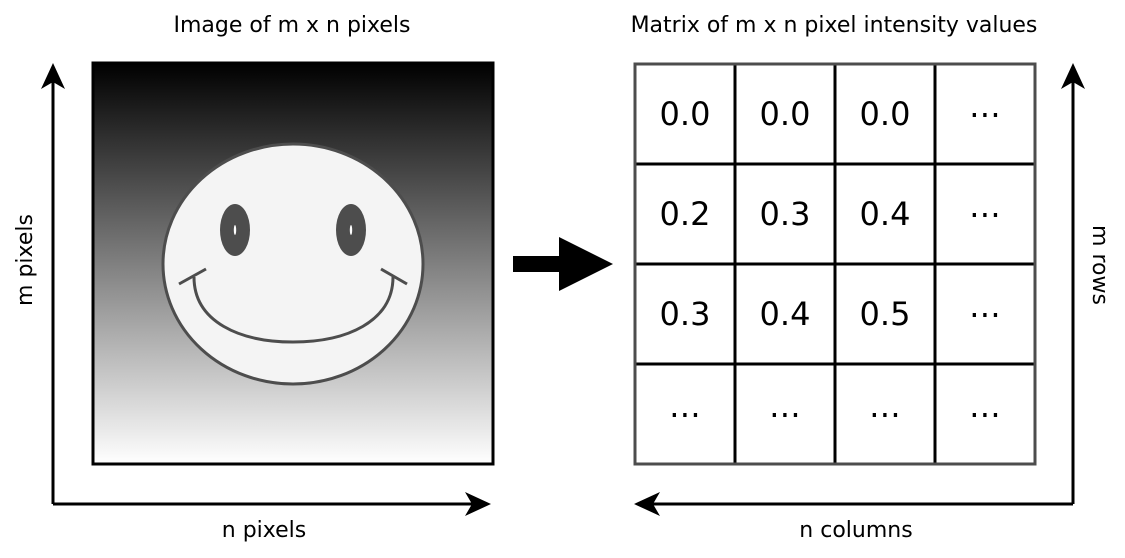 This screenshot has height=558, width=1125. Describe the element at coordinates (685, 314) in the screenshot. I see `matrix-cell-r3-c1: 0.3` at that location.